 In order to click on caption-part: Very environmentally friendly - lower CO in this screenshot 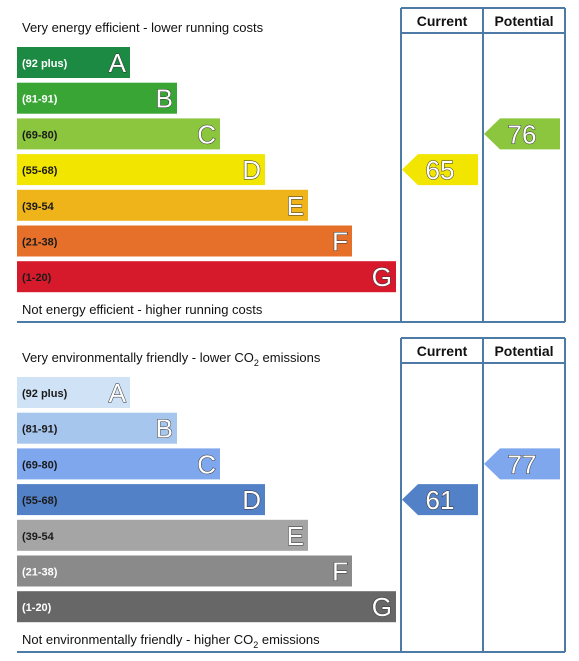, I will do `click(138, 357)`.